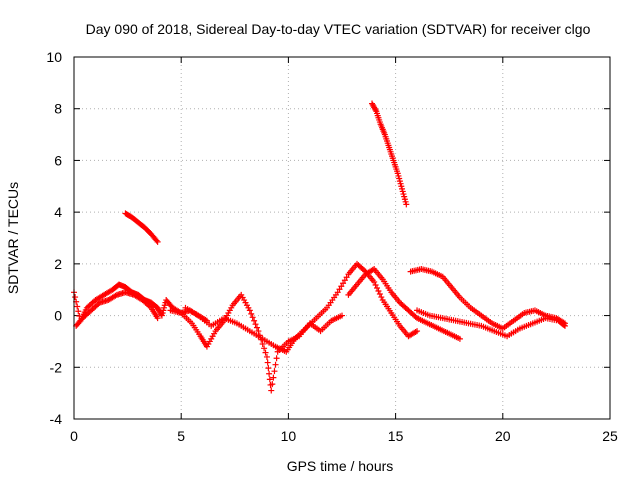 This screenshot has height=485, width=640. I want to click on series-sat-g, so click(404, 304).